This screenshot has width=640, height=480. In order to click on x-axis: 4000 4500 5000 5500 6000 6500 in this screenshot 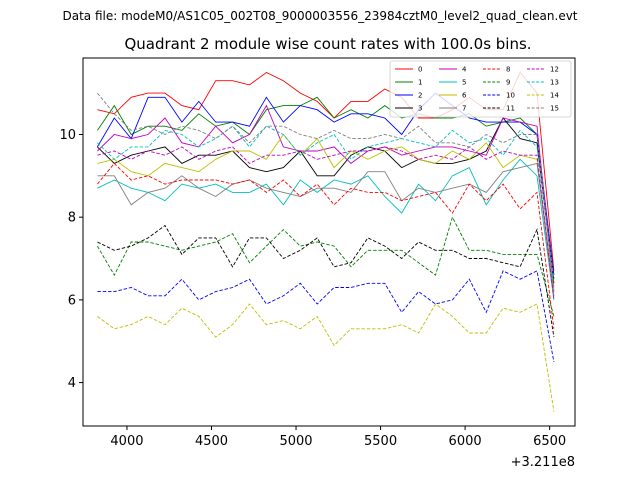, I will do `click(338, 437)`.